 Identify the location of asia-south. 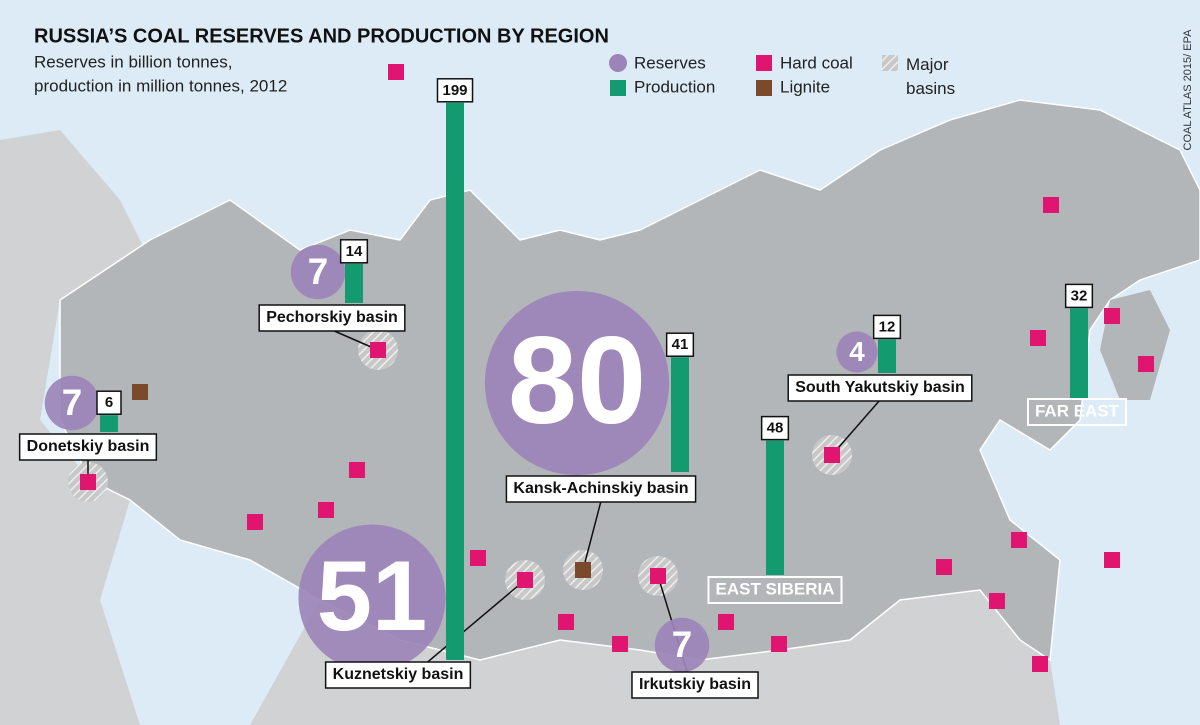
(655, 657).